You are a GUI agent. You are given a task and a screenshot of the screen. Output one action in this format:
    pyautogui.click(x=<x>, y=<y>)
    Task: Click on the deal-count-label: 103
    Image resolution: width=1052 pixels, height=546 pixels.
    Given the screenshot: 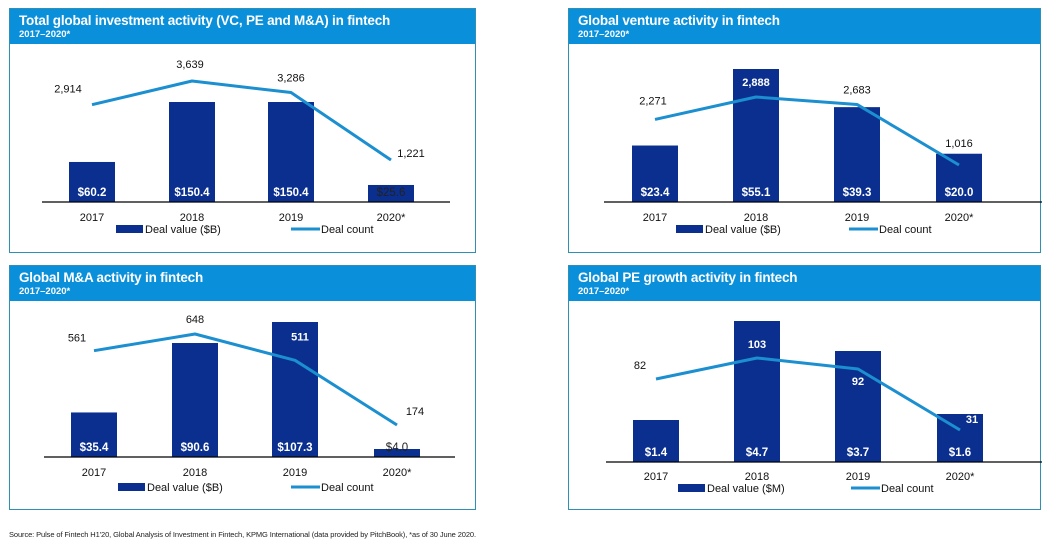 What is the action you would take?
    pyautogui.click(x=757, y=345)
    